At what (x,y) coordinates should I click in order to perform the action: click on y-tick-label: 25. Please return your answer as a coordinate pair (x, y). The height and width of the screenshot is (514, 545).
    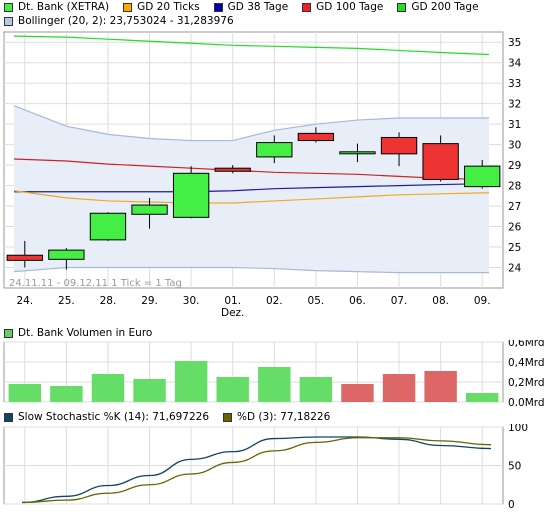
    Looking at the image, I should click on (514, 248).